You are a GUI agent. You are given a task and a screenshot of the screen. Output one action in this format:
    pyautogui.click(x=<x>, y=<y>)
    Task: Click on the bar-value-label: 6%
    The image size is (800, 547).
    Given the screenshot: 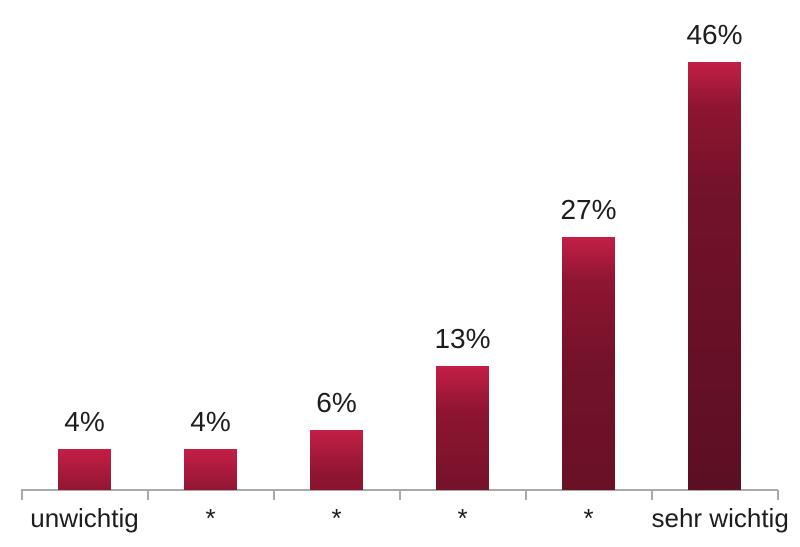 What is the action you would take?
    pyautogui.click(x=336, y=403)
    